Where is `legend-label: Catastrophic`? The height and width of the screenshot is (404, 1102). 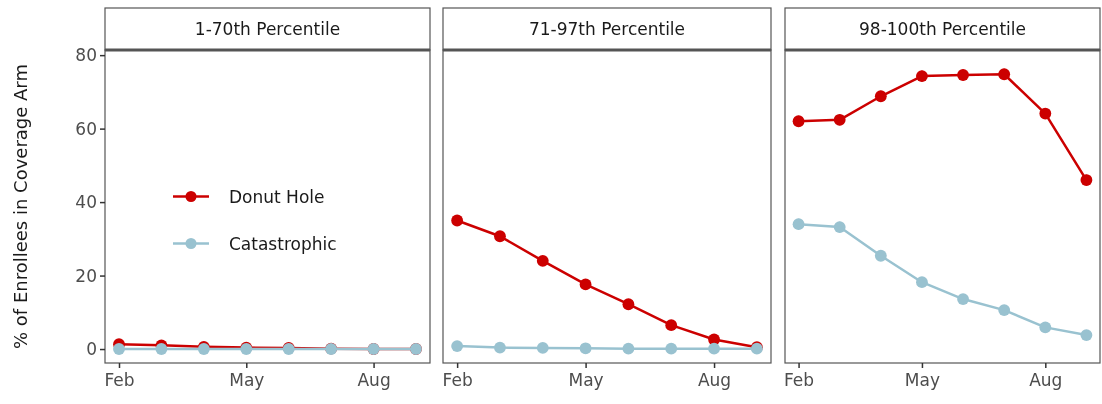
legend-label: Catastrophic is located at coordinates (283, 243).